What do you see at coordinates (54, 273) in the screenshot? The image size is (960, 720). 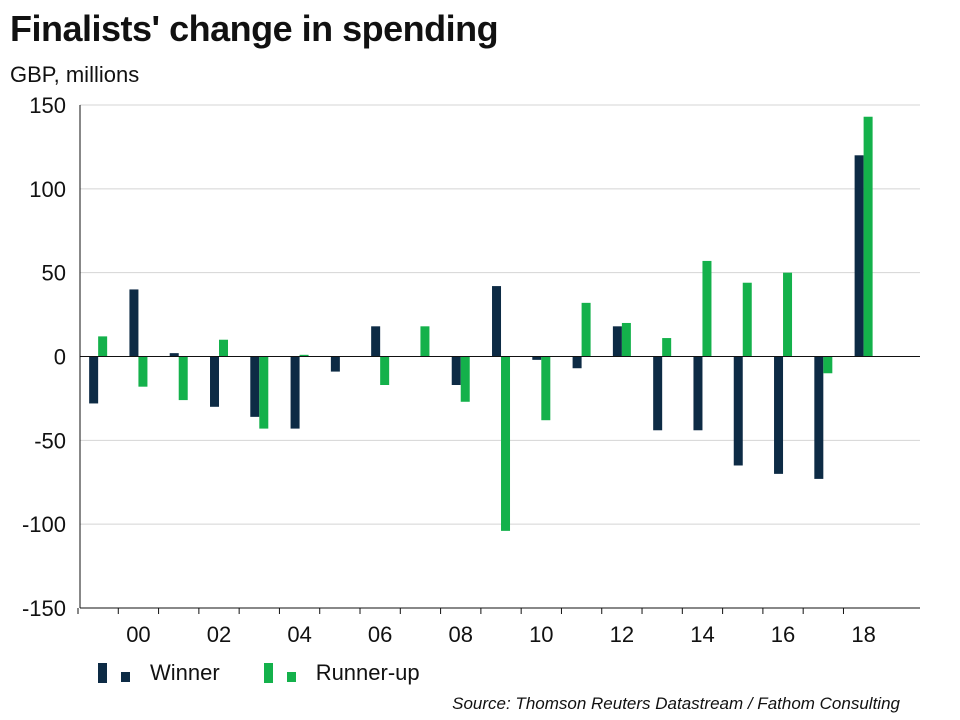 I see `y-tick-label: 50` at bounding box center [54, 273].